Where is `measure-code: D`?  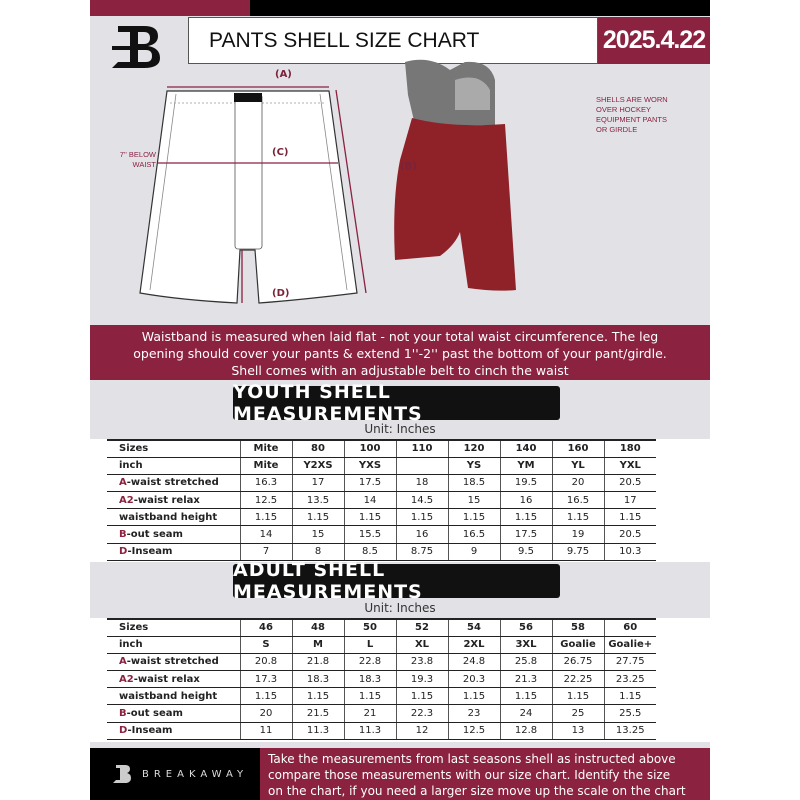 measure-code: D is located at coordinates (123, 552).